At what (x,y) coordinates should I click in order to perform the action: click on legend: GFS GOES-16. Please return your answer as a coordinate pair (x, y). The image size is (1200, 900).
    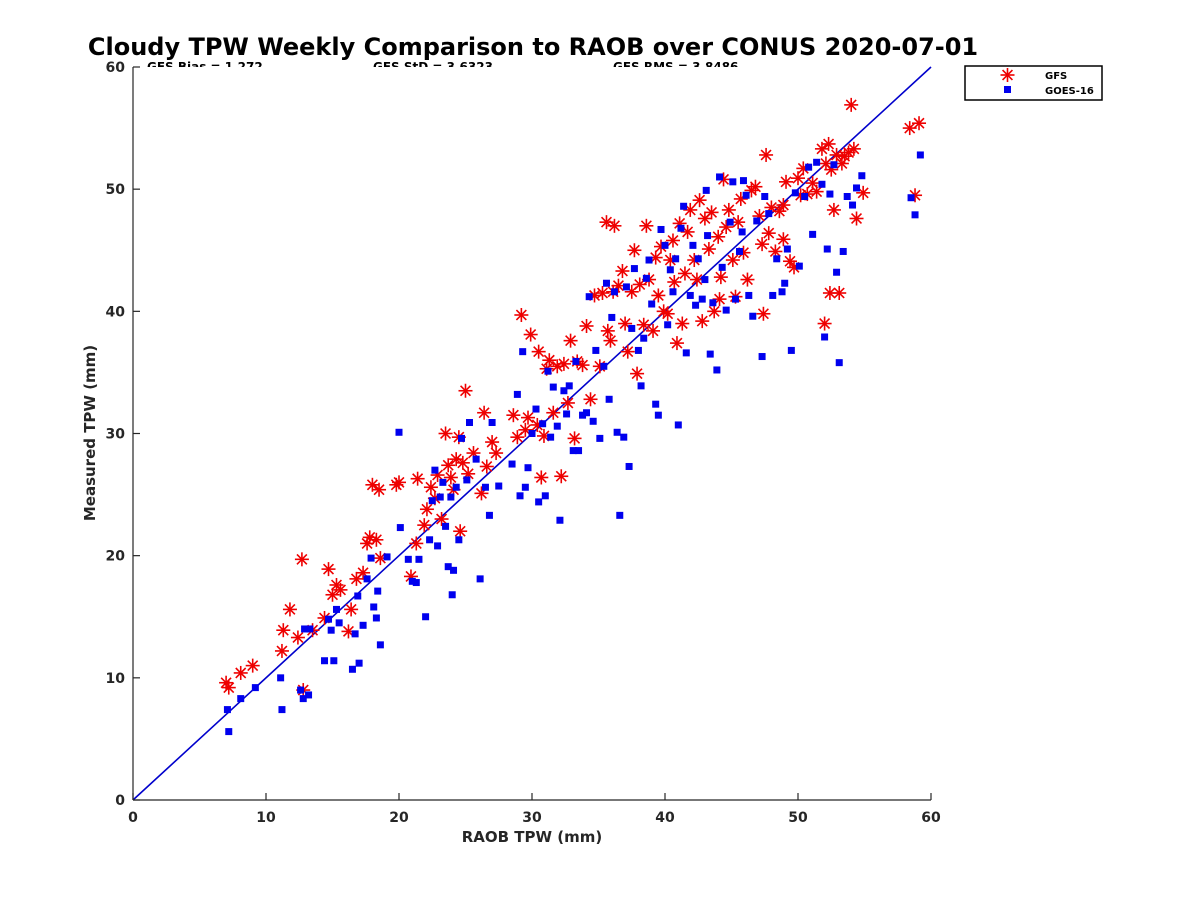
    Looking at the image, I should click on (1033, 83).